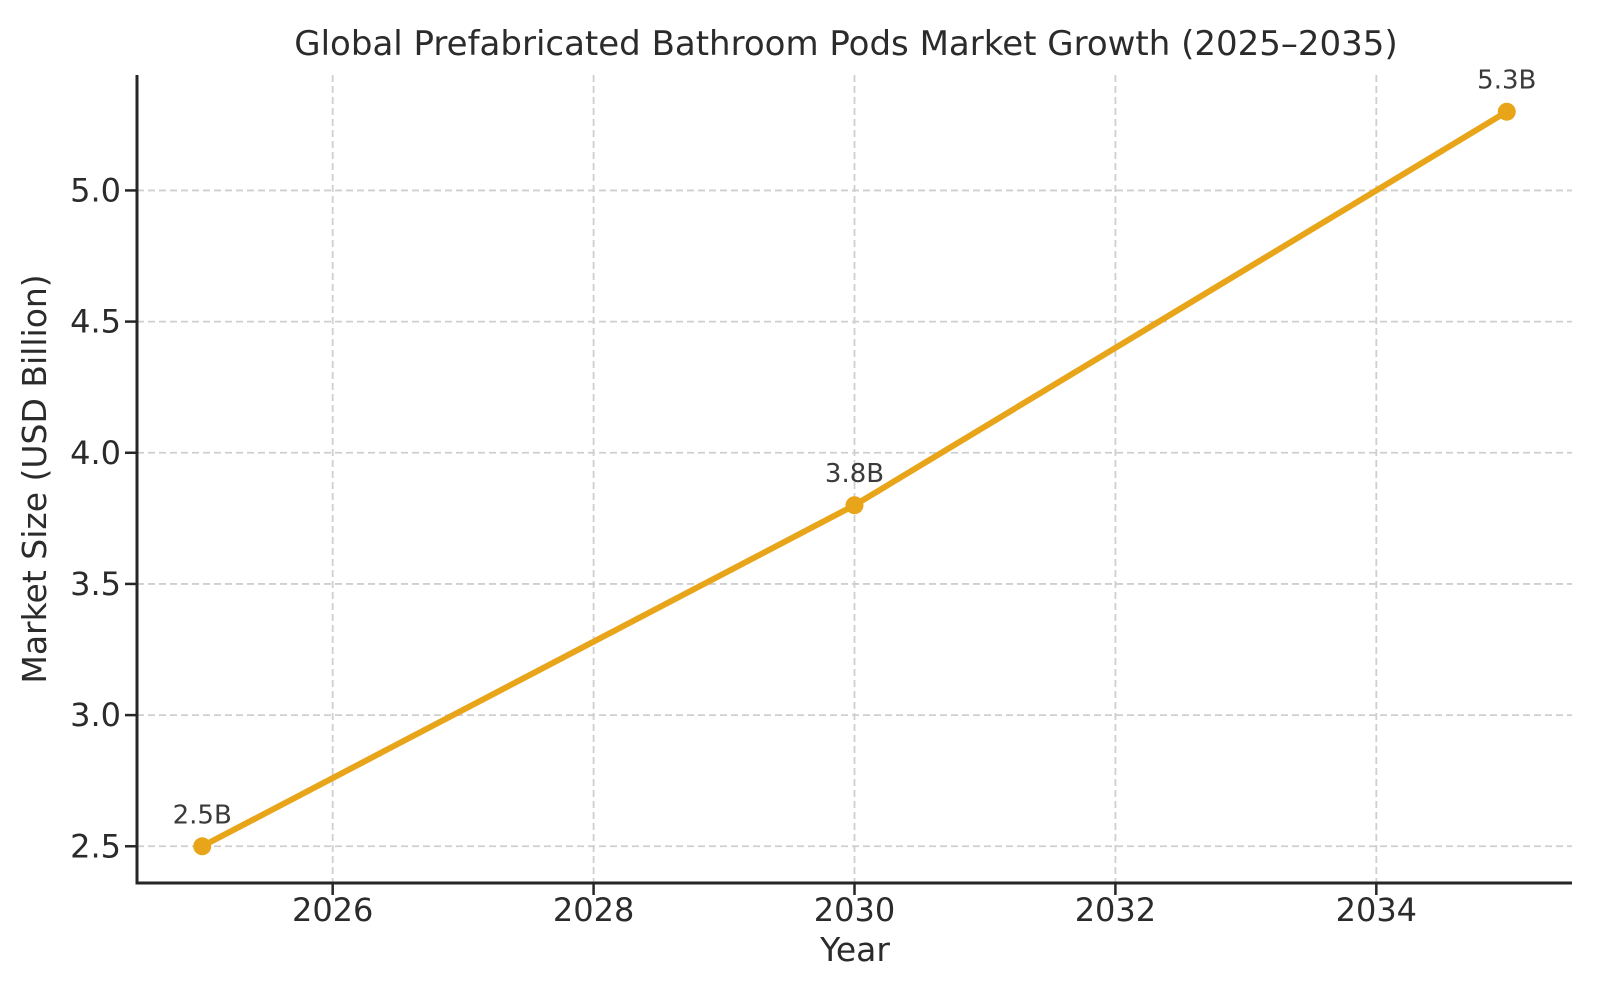 This screenshot has height=1000, width=1600. What do you see at coordinates (593, 910) in the screenshot?
I see `x-tick-label: 2028` at bounding box center [593, 910].